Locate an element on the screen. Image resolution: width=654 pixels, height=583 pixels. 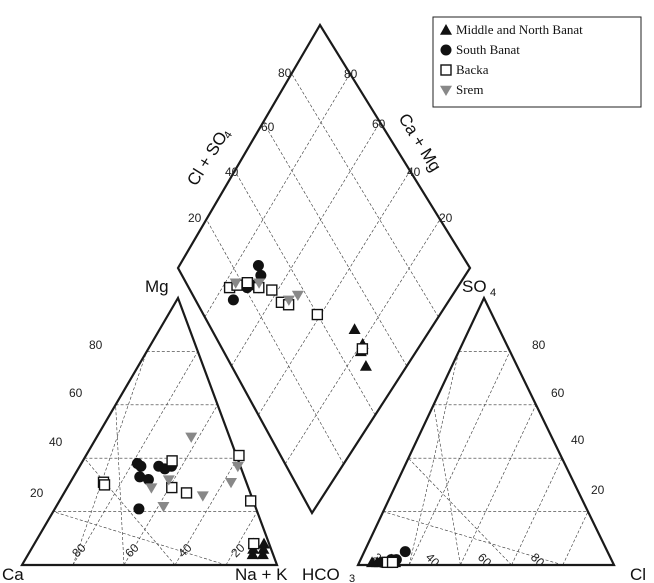
corner-label-so4-sub: 4 is located at coordinates (493, 293).